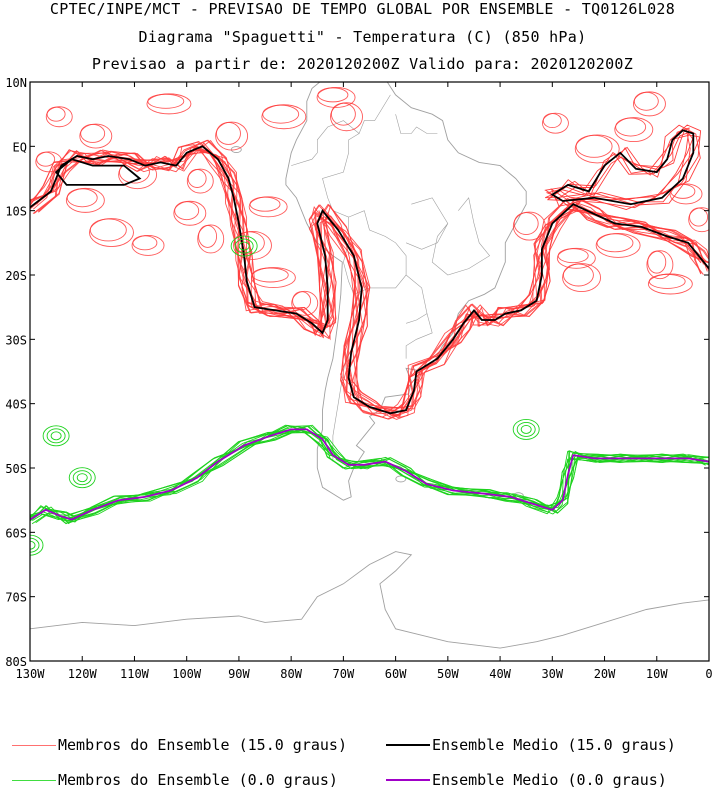  What do you see at coordinates (16, 405) in the screenshot?
I see `lat-label-5: 40S` at bounding box center [16, 405].